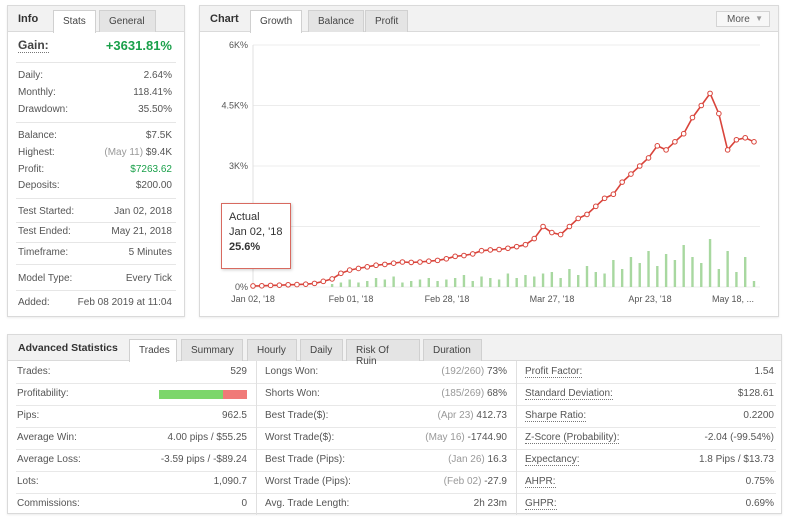  I want to click on stat-detail: (Jan 26), so click(468, 459).